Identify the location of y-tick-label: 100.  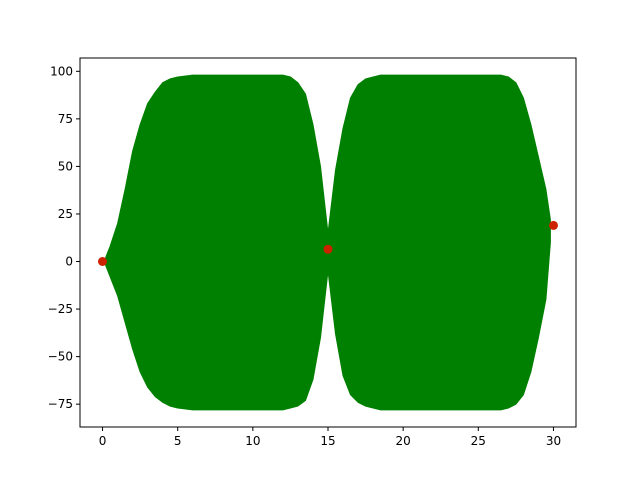
(61, 71).